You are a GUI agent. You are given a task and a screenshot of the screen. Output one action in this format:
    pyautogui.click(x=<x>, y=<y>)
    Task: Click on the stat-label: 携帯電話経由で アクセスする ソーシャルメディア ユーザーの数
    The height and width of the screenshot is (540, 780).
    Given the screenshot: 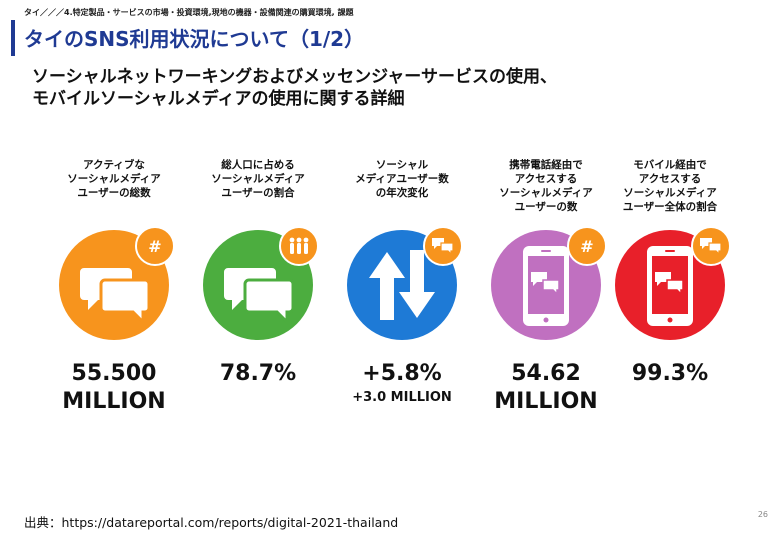 What is the action you would take?
    pyautogui.click(x=546, y=186)
    